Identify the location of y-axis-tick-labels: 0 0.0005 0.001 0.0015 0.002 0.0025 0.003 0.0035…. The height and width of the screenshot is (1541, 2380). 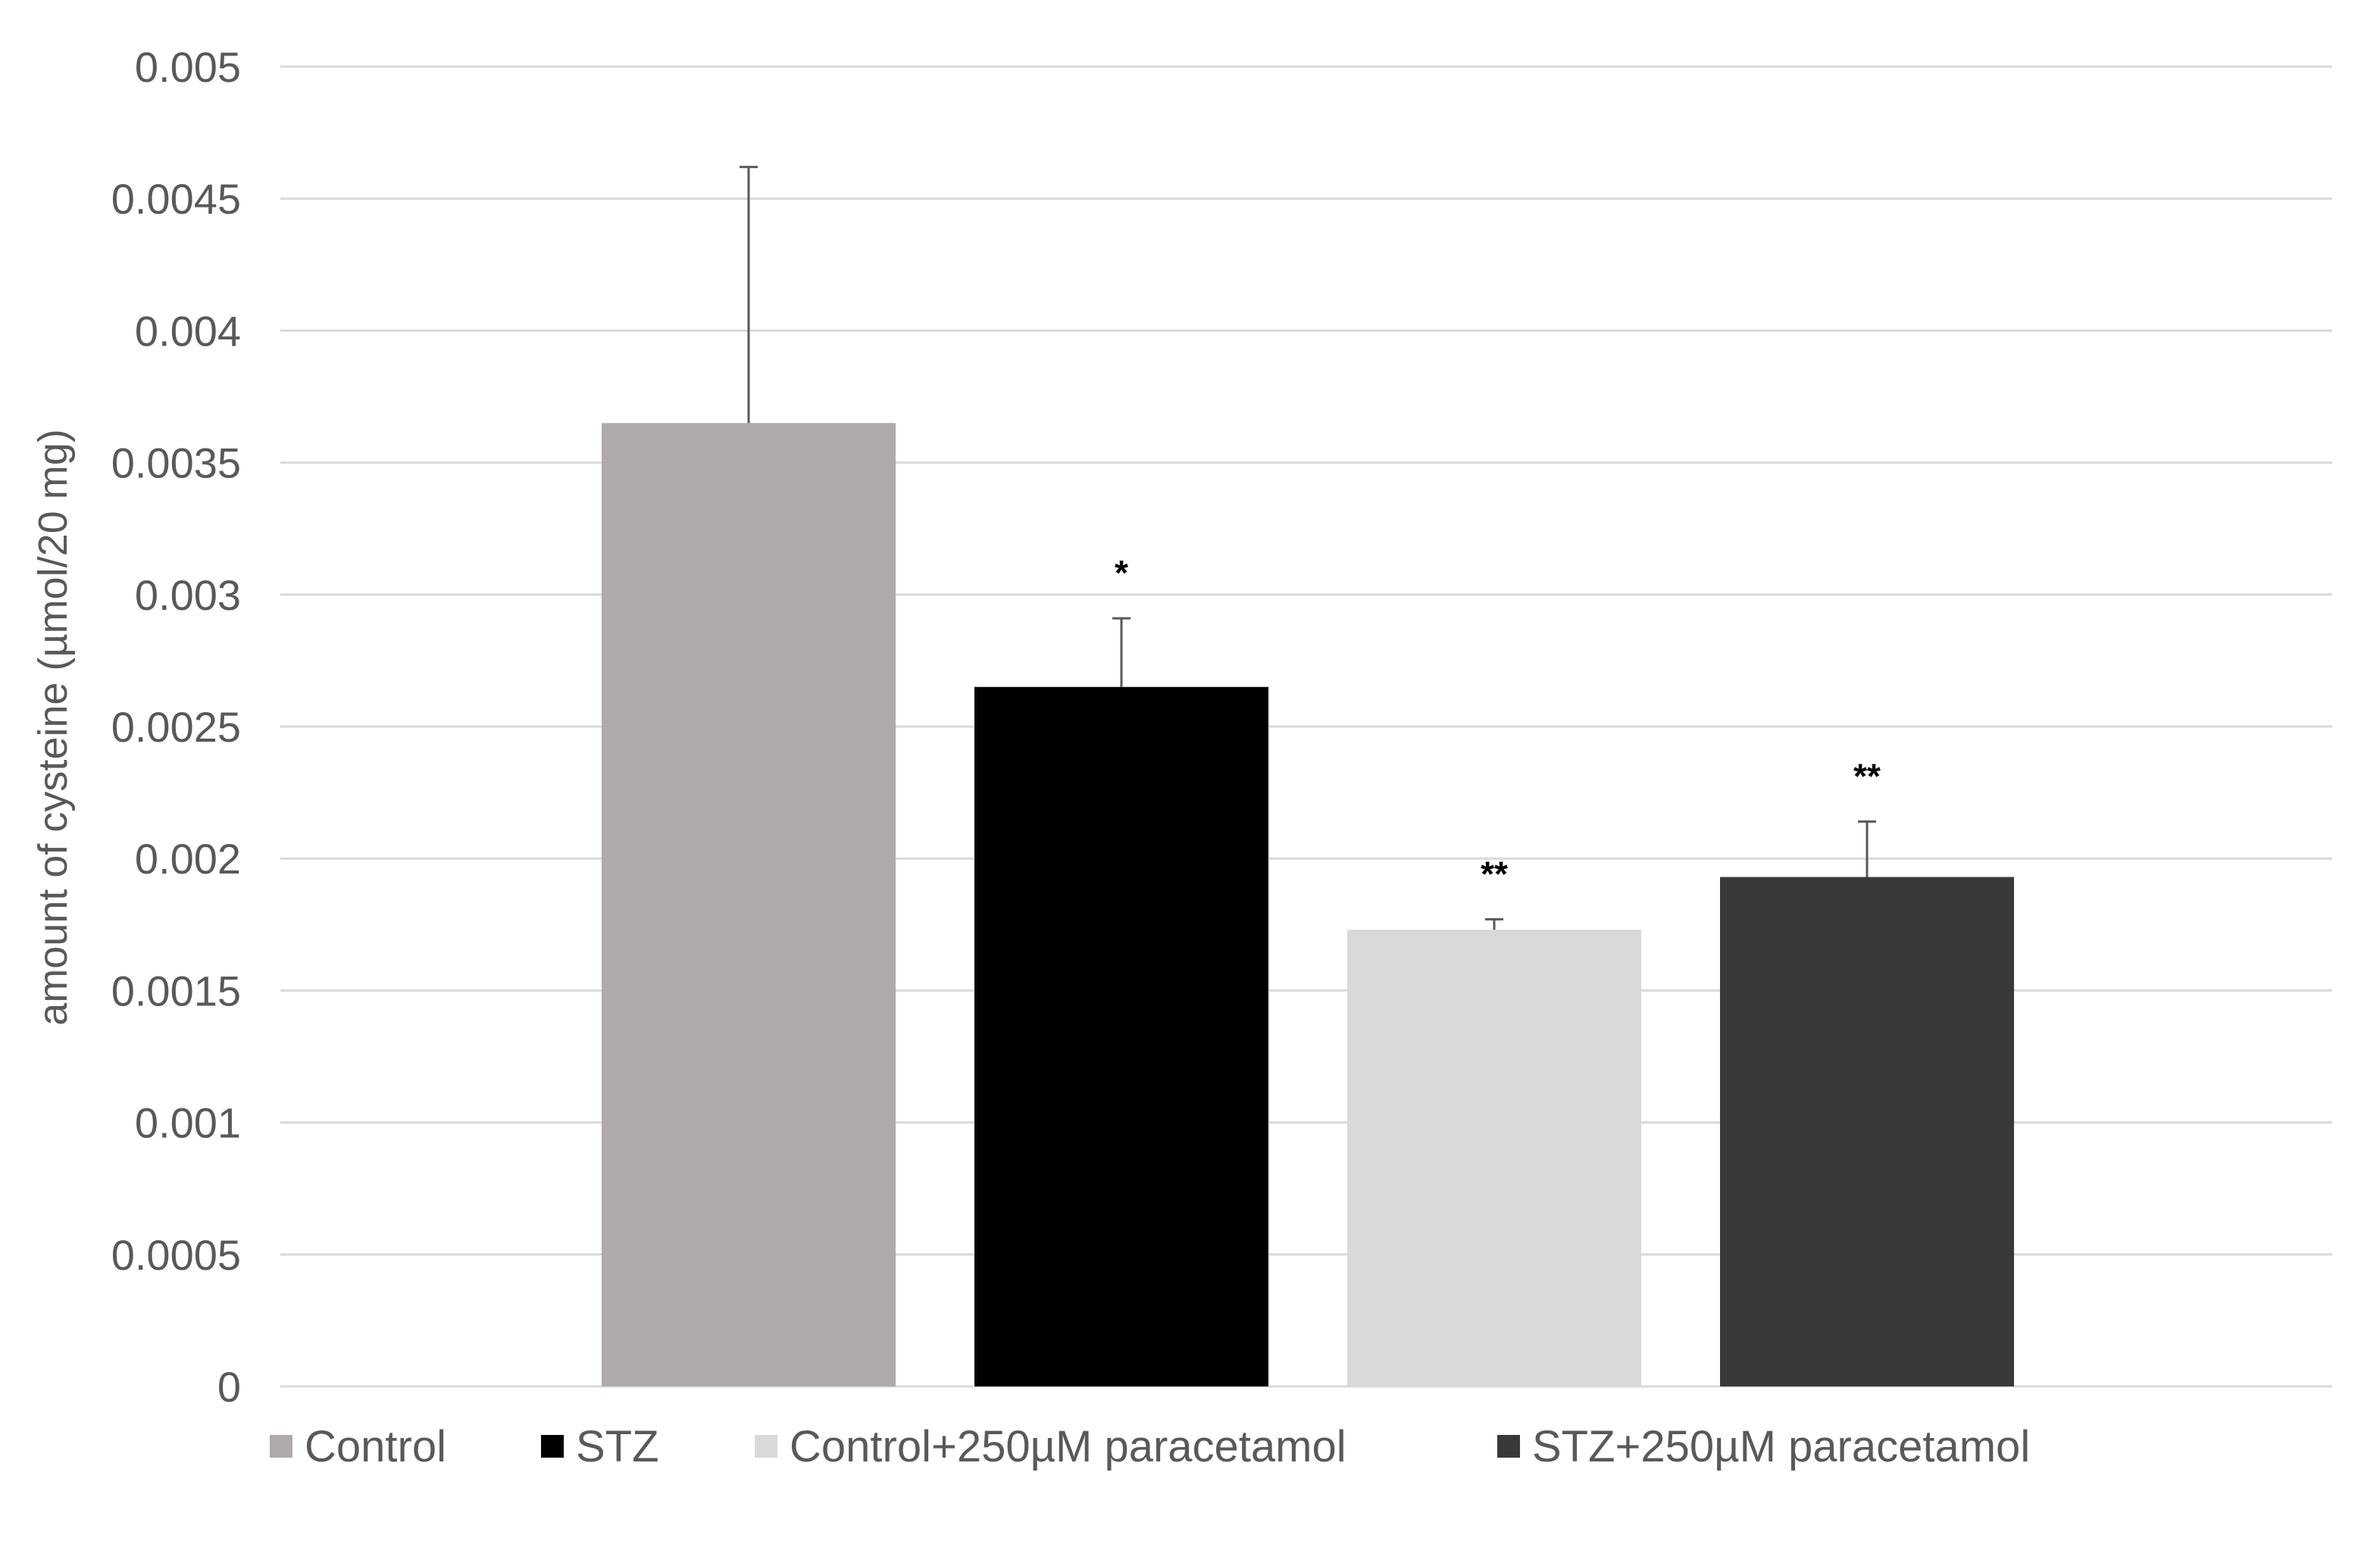
(176, 727).